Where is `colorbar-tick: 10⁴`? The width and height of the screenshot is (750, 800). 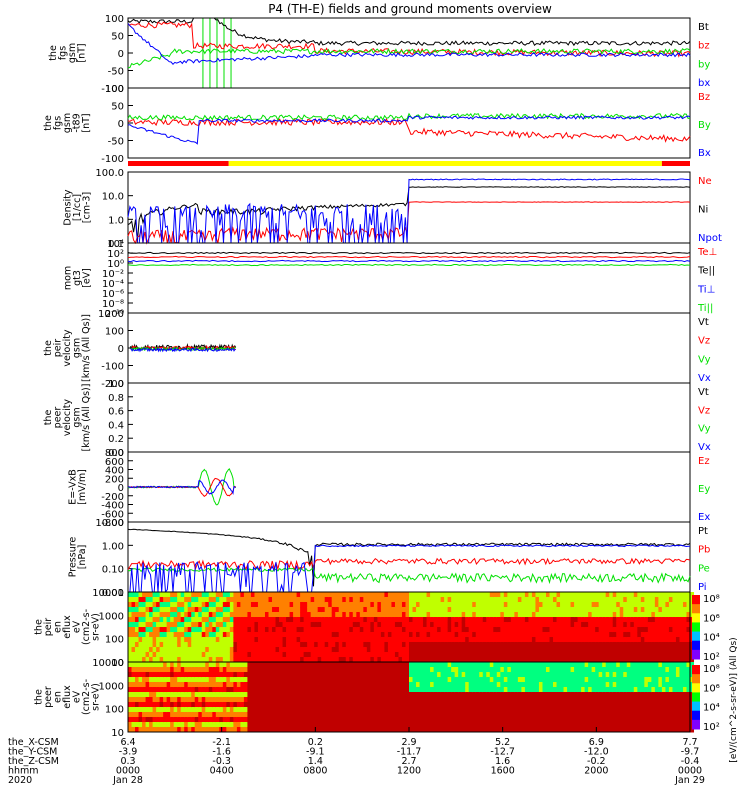 colorbar-tick: 10⁴ is located at coordinates (711, 638).